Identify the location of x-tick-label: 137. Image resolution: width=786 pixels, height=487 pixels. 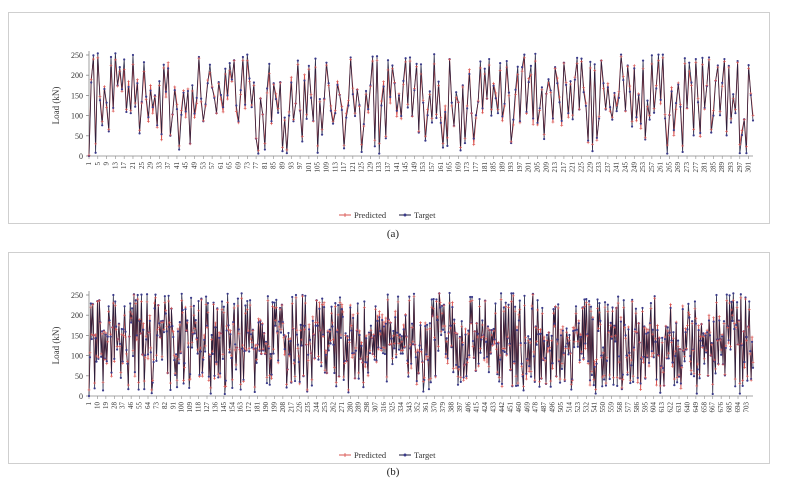
(388, 167).